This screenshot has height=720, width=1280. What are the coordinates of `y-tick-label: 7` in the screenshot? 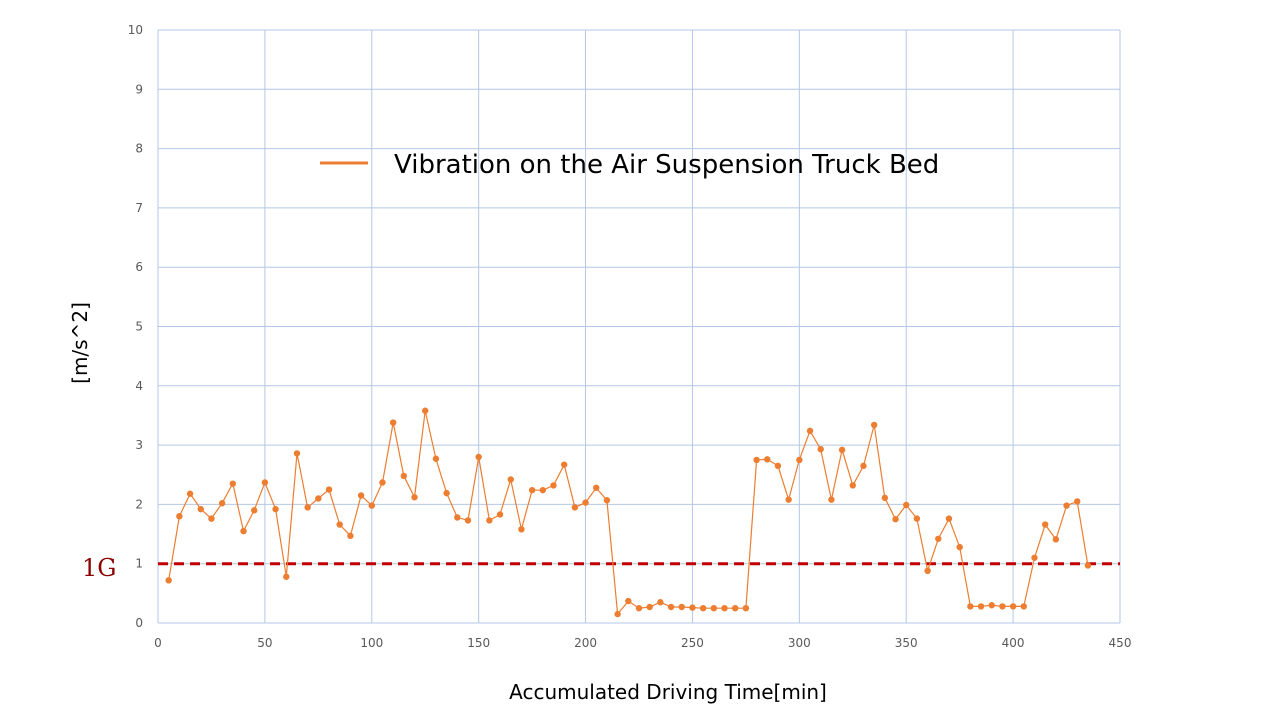 It's located at (139, 208).